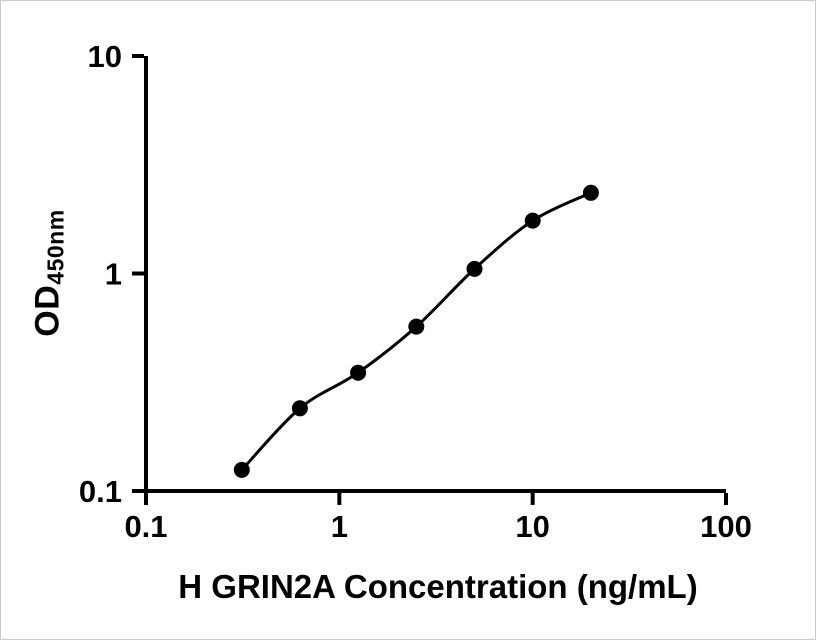  Describe the element at coordinates (438, 586) in the screenshot. I see `x-axis-label: H GRIN2A Concentration (ng/mL)` at that location.